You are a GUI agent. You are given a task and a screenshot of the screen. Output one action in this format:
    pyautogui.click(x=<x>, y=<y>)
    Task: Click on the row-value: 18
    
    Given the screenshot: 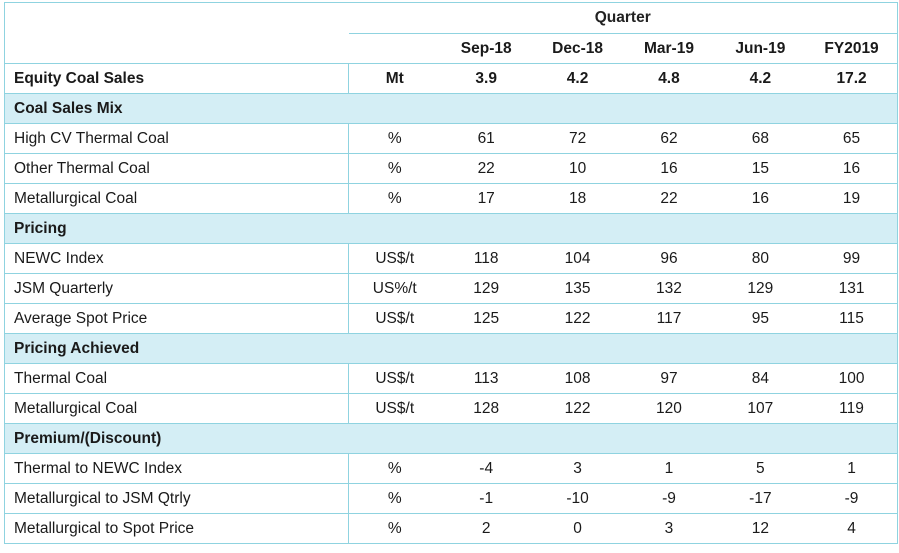 What is the action you would take?
    pyautogui.click(x=577, y=198)
    